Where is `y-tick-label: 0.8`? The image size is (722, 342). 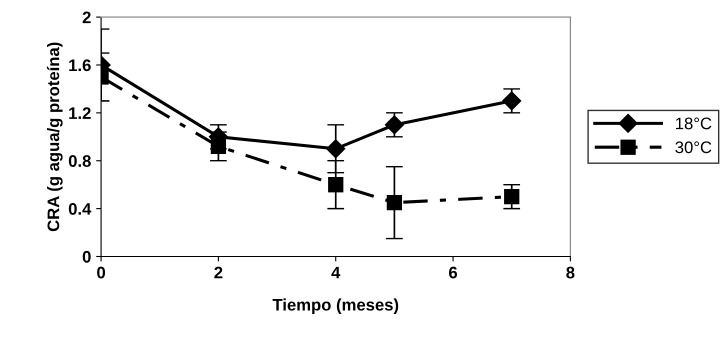
y-tick-label: 0.8 is located at coordinates (79, 161).